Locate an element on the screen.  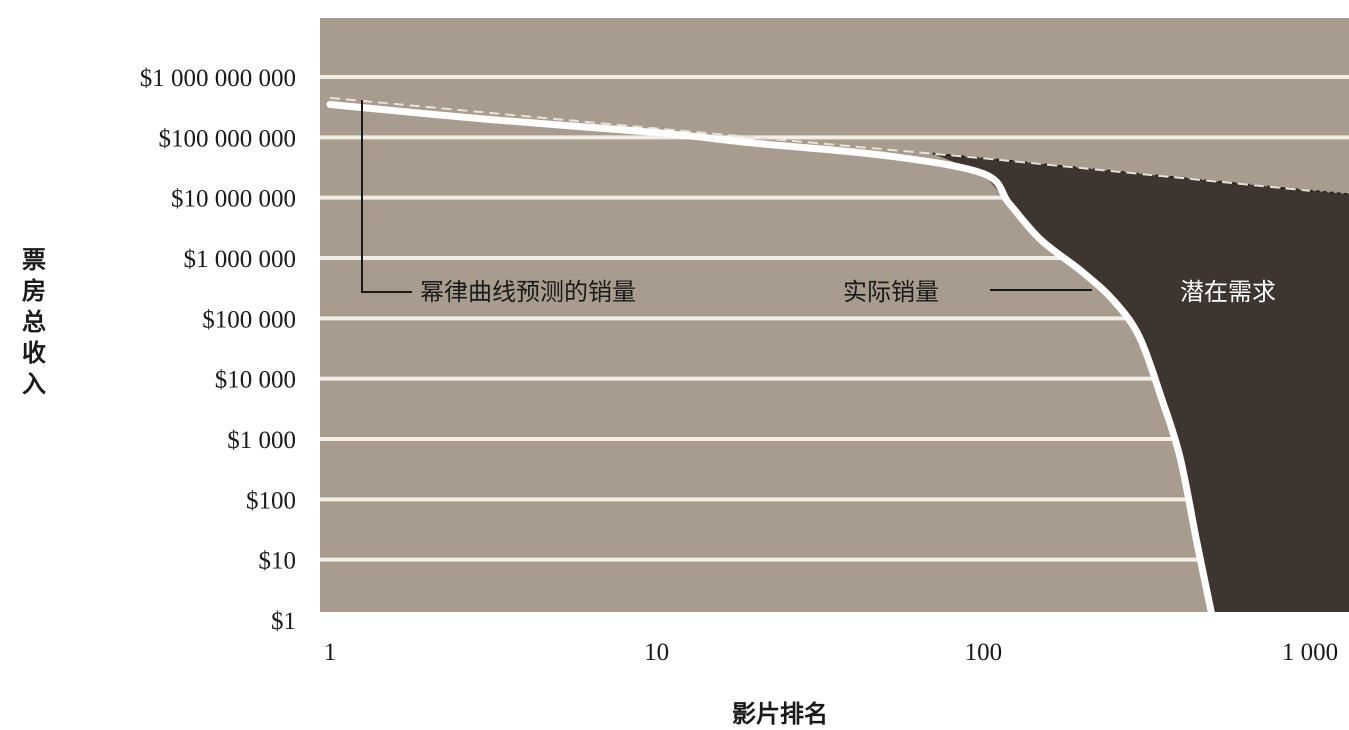
x-tick-label: 100 is located at coordinates (984, 652).